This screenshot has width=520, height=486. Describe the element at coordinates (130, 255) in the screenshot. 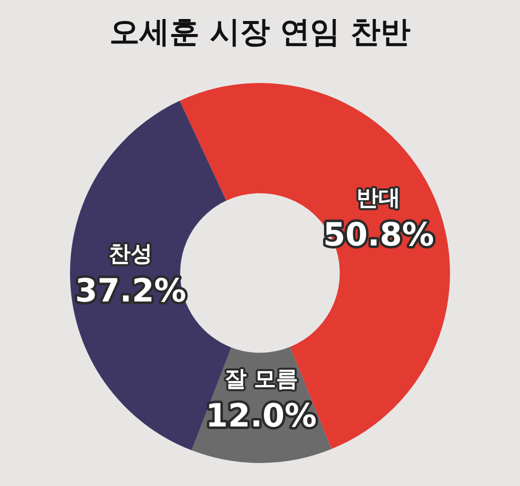

I see `slice-label: 찬성` at that location.